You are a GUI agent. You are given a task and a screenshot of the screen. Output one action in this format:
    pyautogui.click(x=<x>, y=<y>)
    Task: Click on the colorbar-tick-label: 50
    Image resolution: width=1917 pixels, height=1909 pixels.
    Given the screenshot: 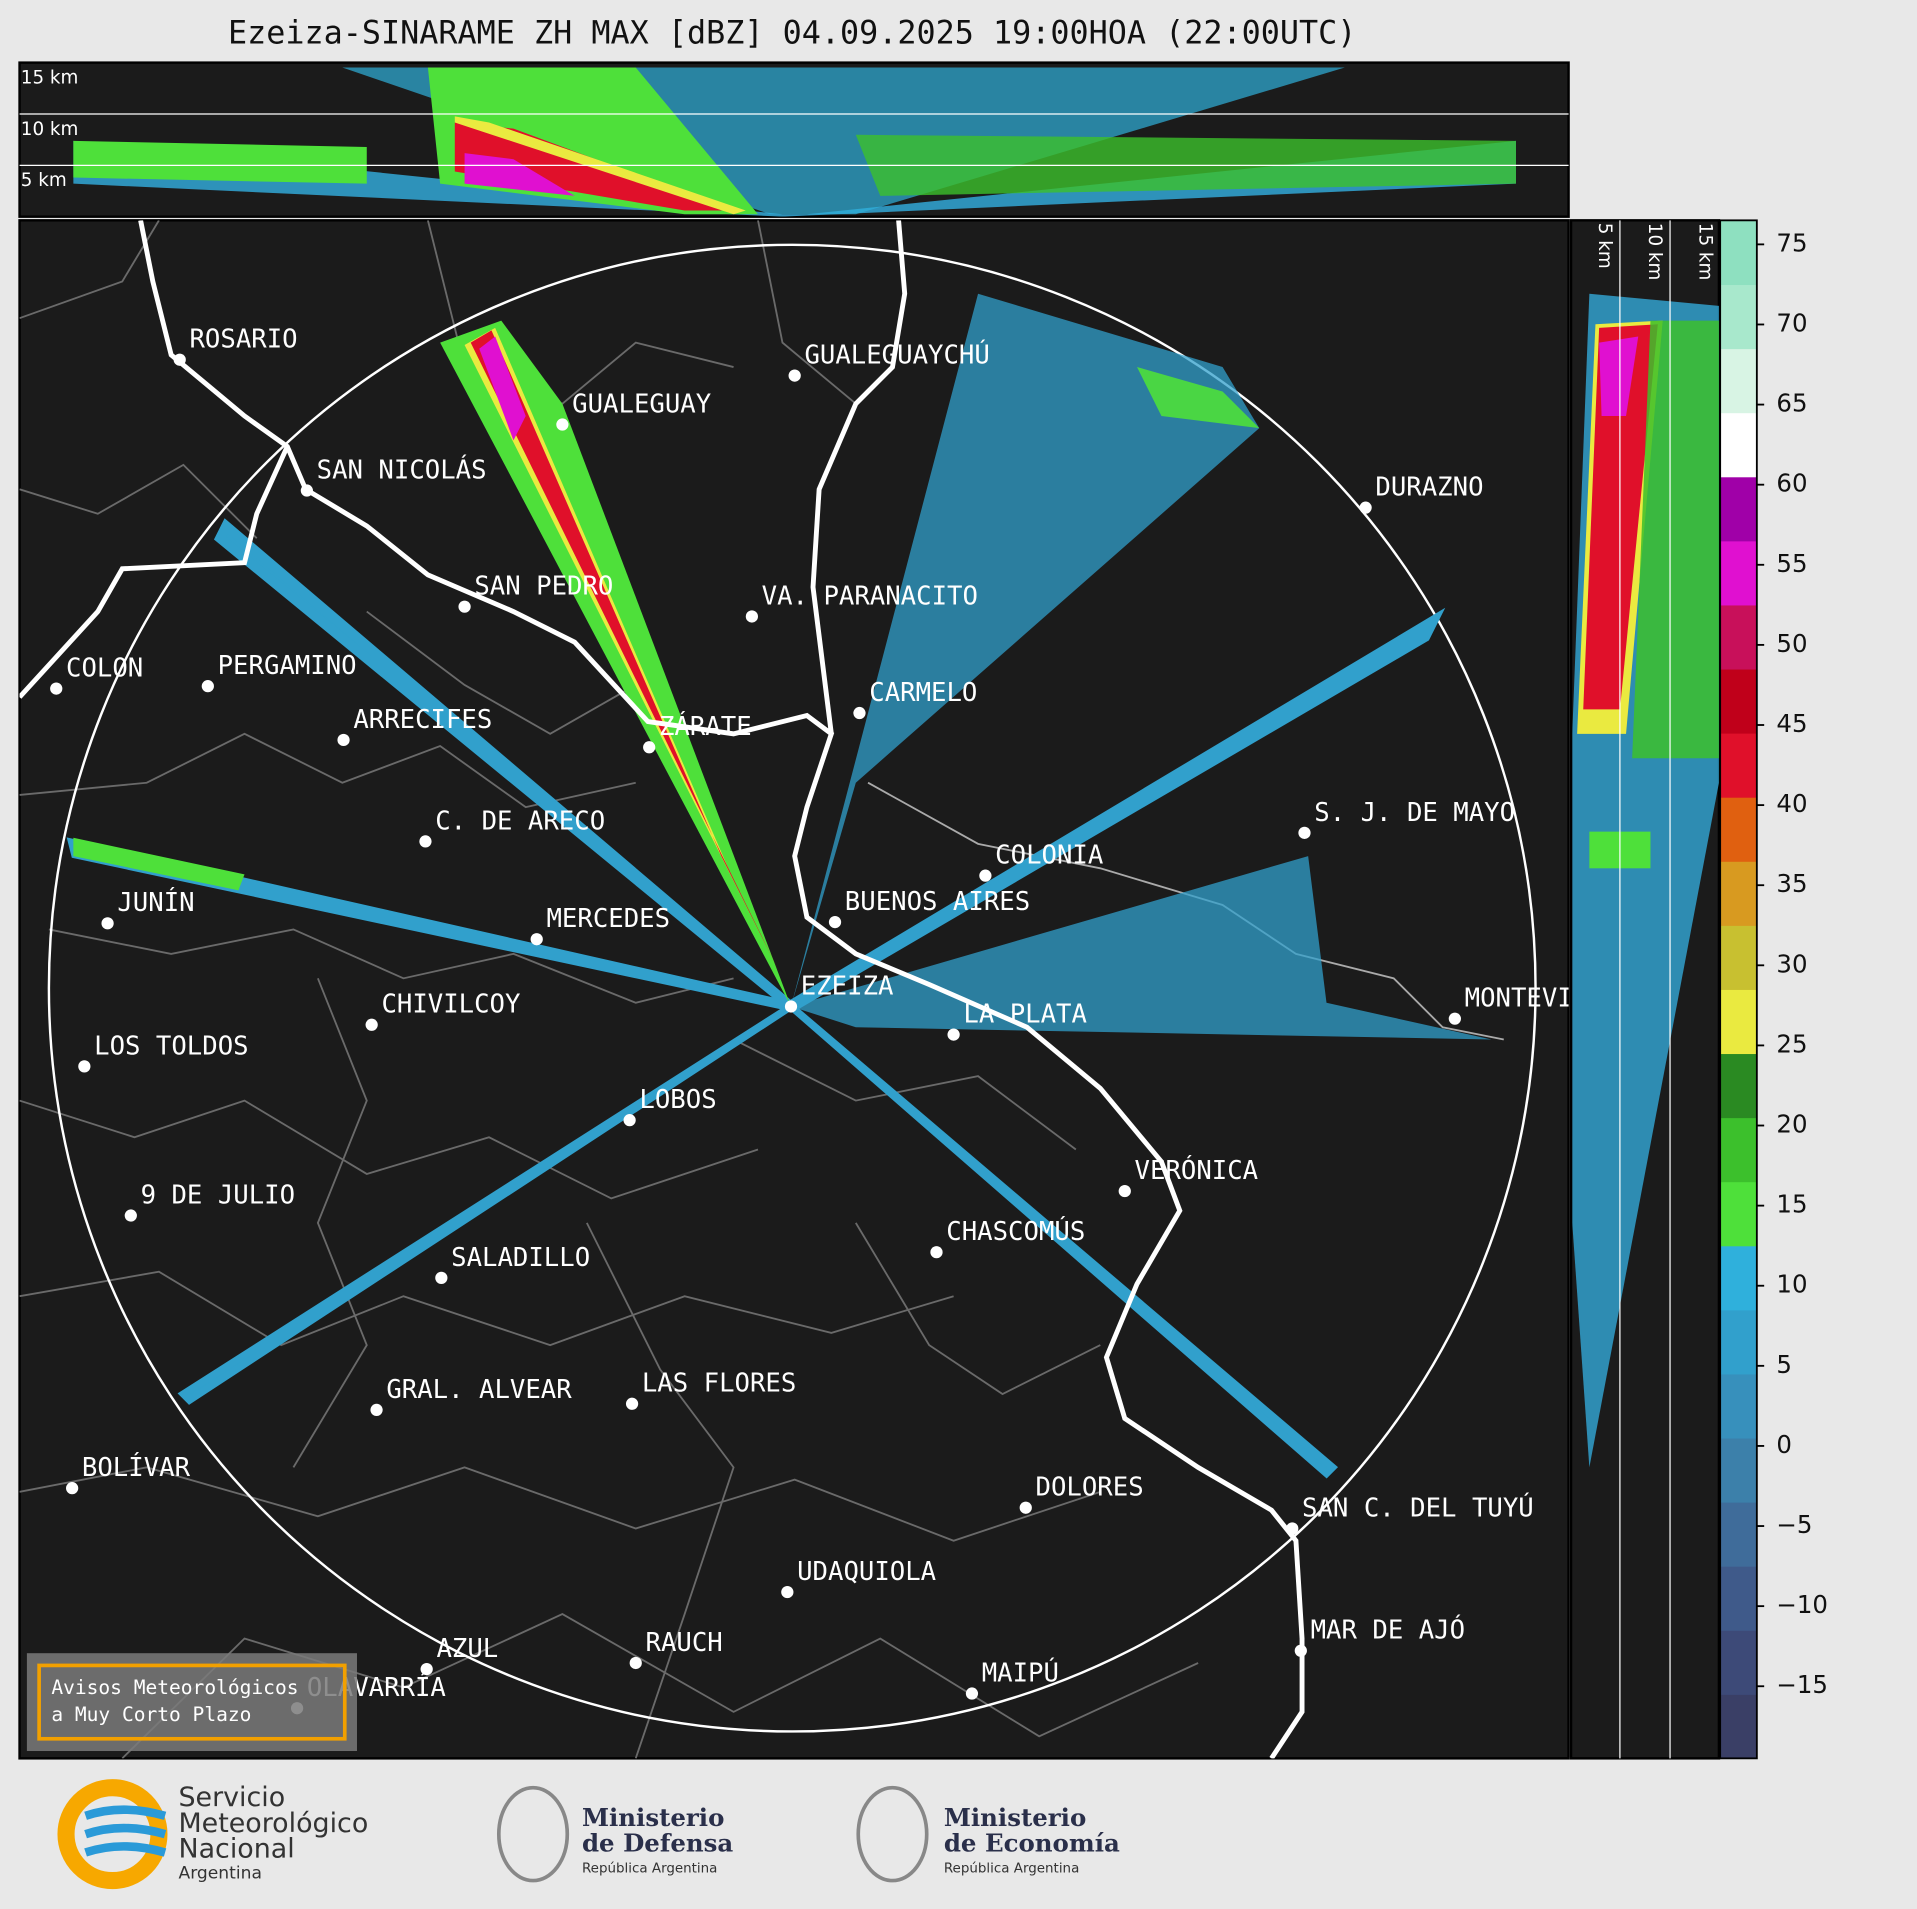 What is the action you would take?
    pyautogui.click(x=1791, y=643)
    